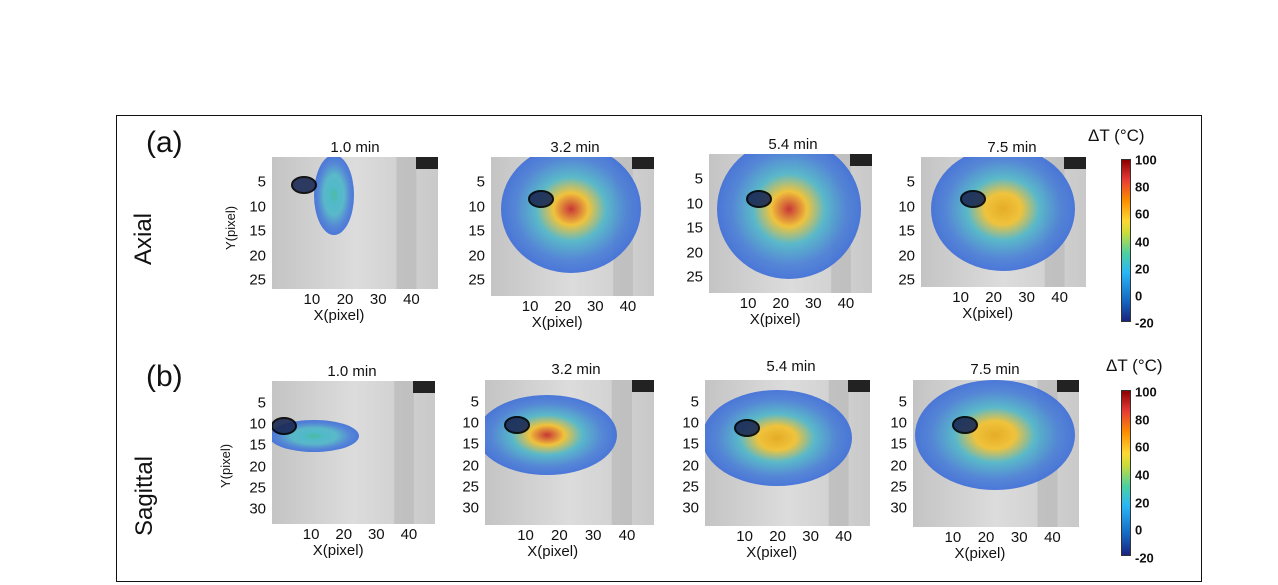 The width and height of the screenshot is (1278, 585). I want to click on sagittal-xlabel-4: X(pixel), so click(980, 553).